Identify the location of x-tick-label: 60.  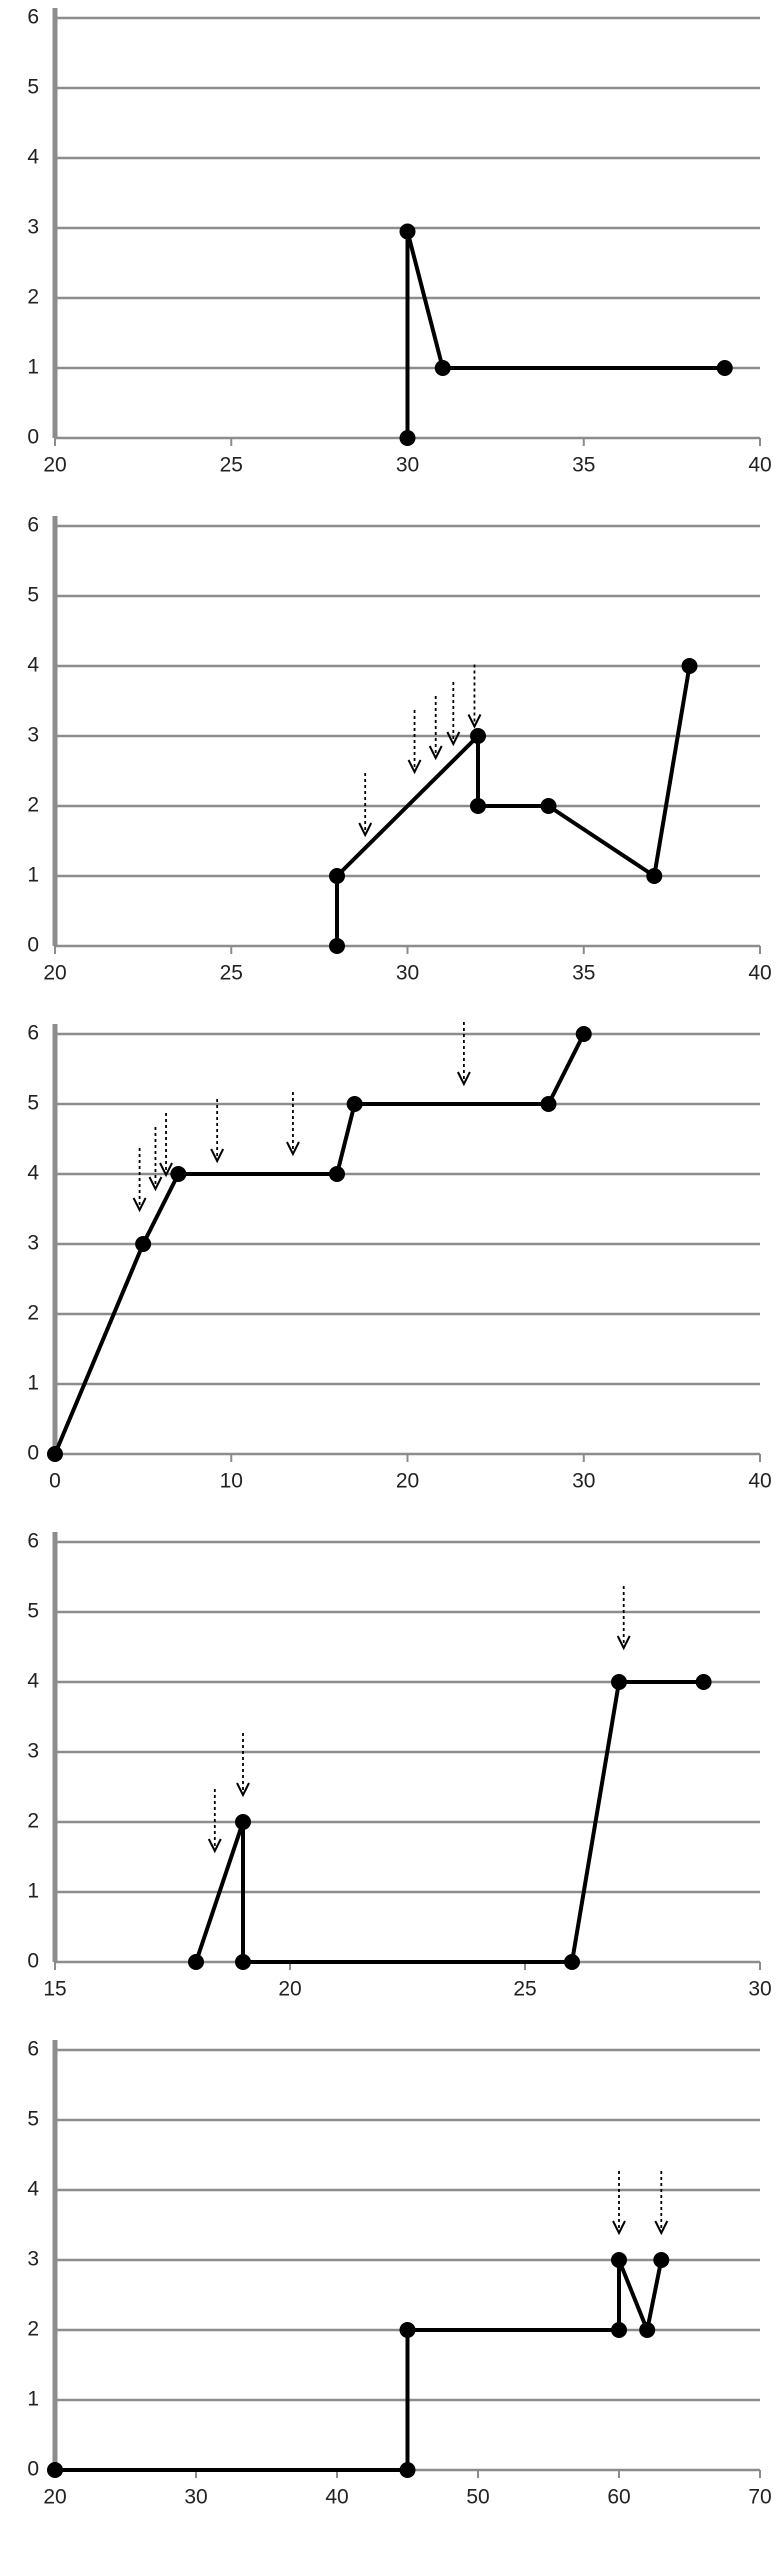
(618, 2497).